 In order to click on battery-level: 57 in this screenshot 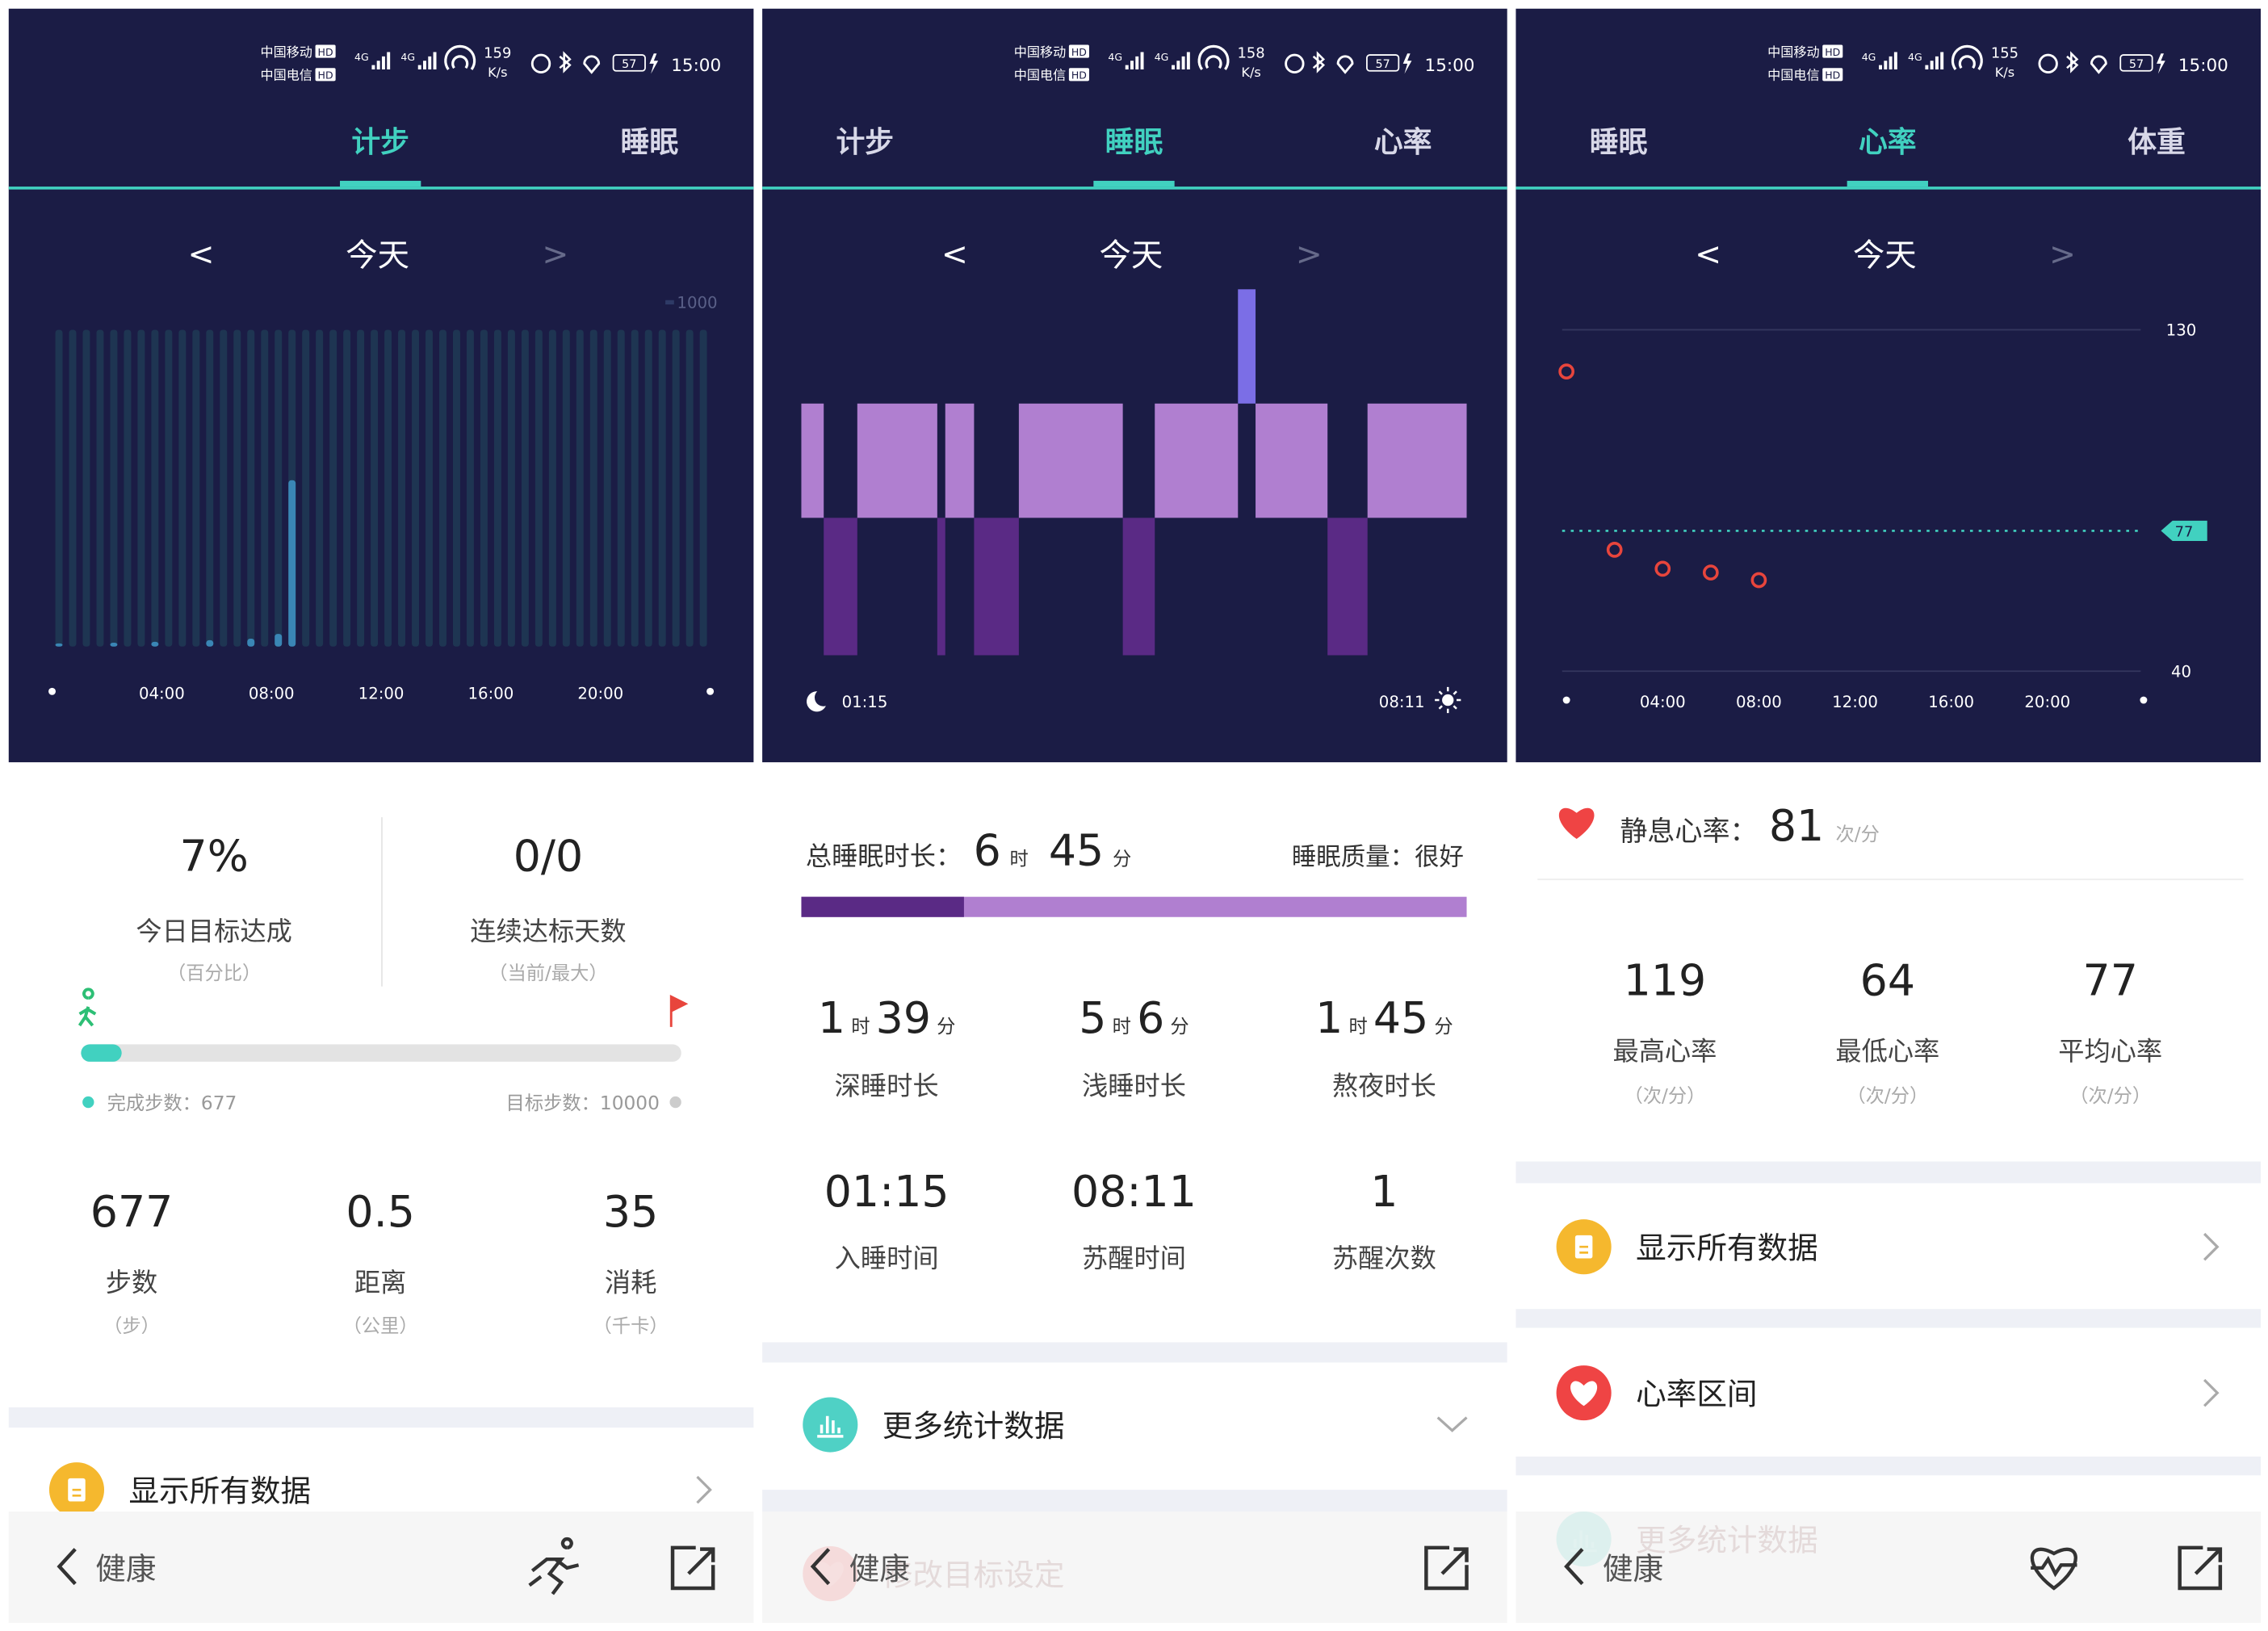, I will do `click(1383, 64)`.